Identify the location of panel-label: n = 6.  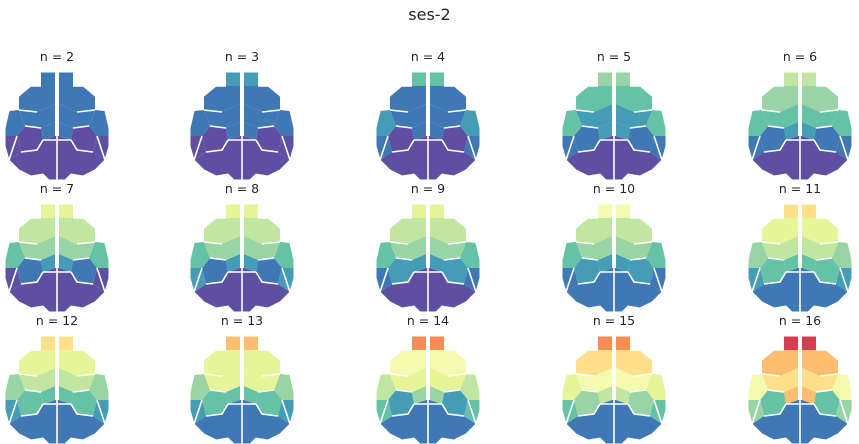
(800, 56).